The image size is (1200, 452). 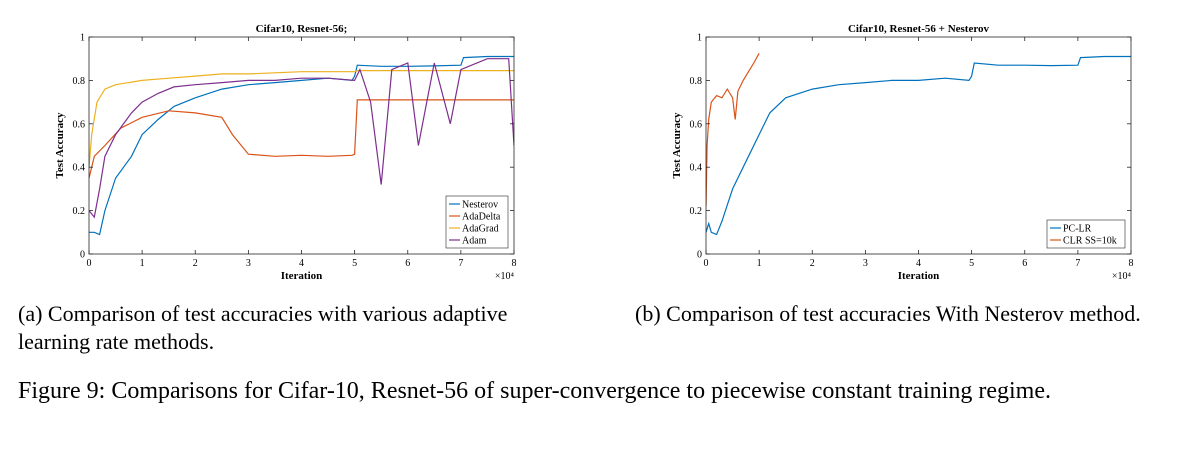 I want to click on chart-title: Cifar10, Resnet-56;, so click(x=302, y=29).